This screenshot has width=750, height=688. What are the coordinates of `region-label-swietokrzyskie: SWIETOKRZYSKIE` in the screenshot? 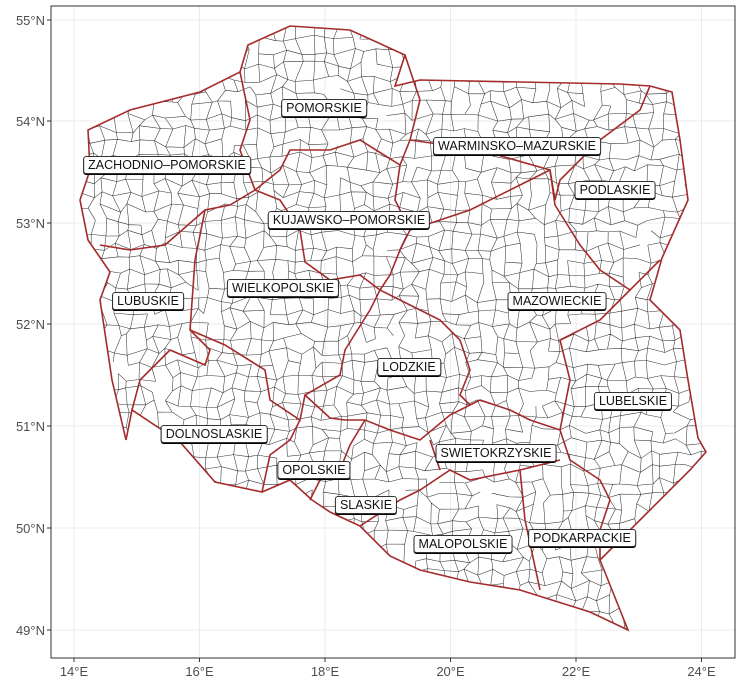 It's located at (496, 453).